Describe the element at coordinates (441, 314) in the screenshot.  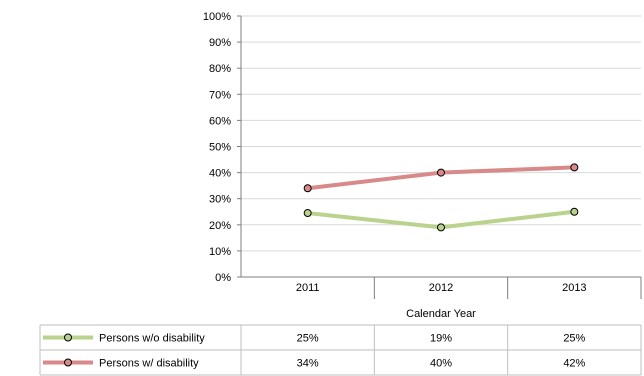
I see `x-axis-label: Calendar Year` at that location.